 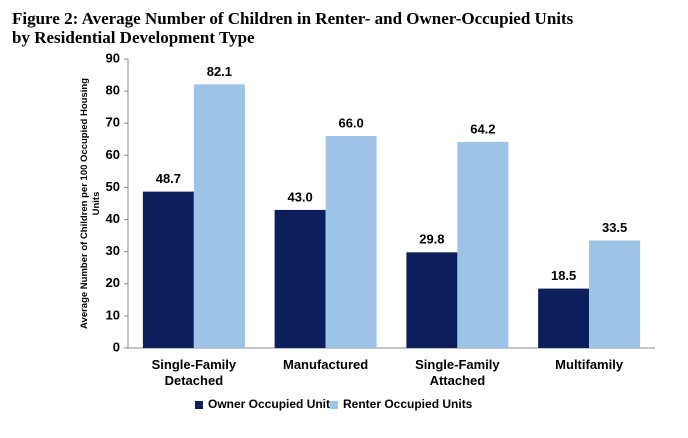 I want to click on data-label: 66.0, so click(x=350, y=123).